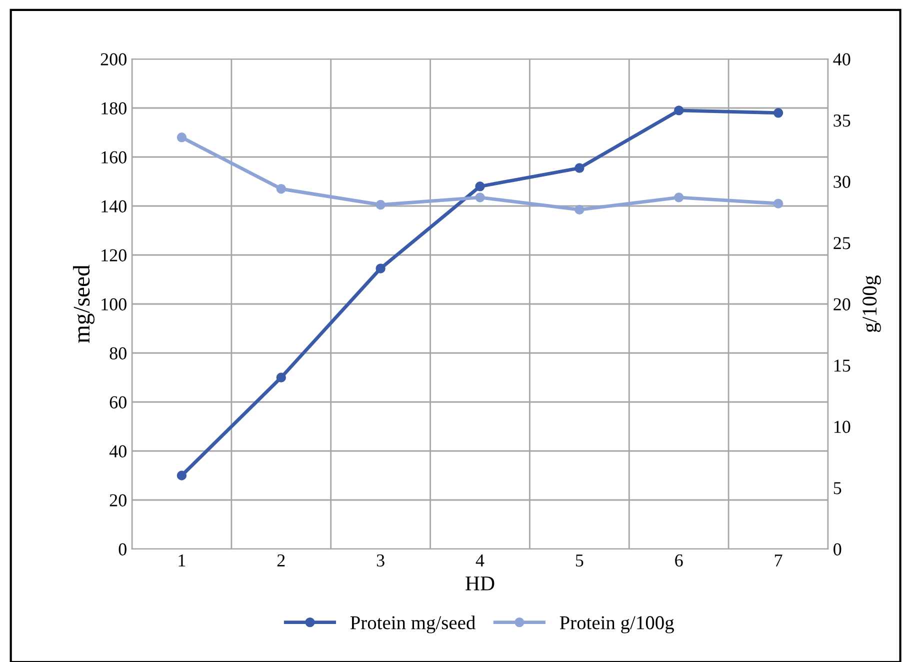 The image size is (903, 662). I want to click on y-tick-label: 160, so click(114, 157).